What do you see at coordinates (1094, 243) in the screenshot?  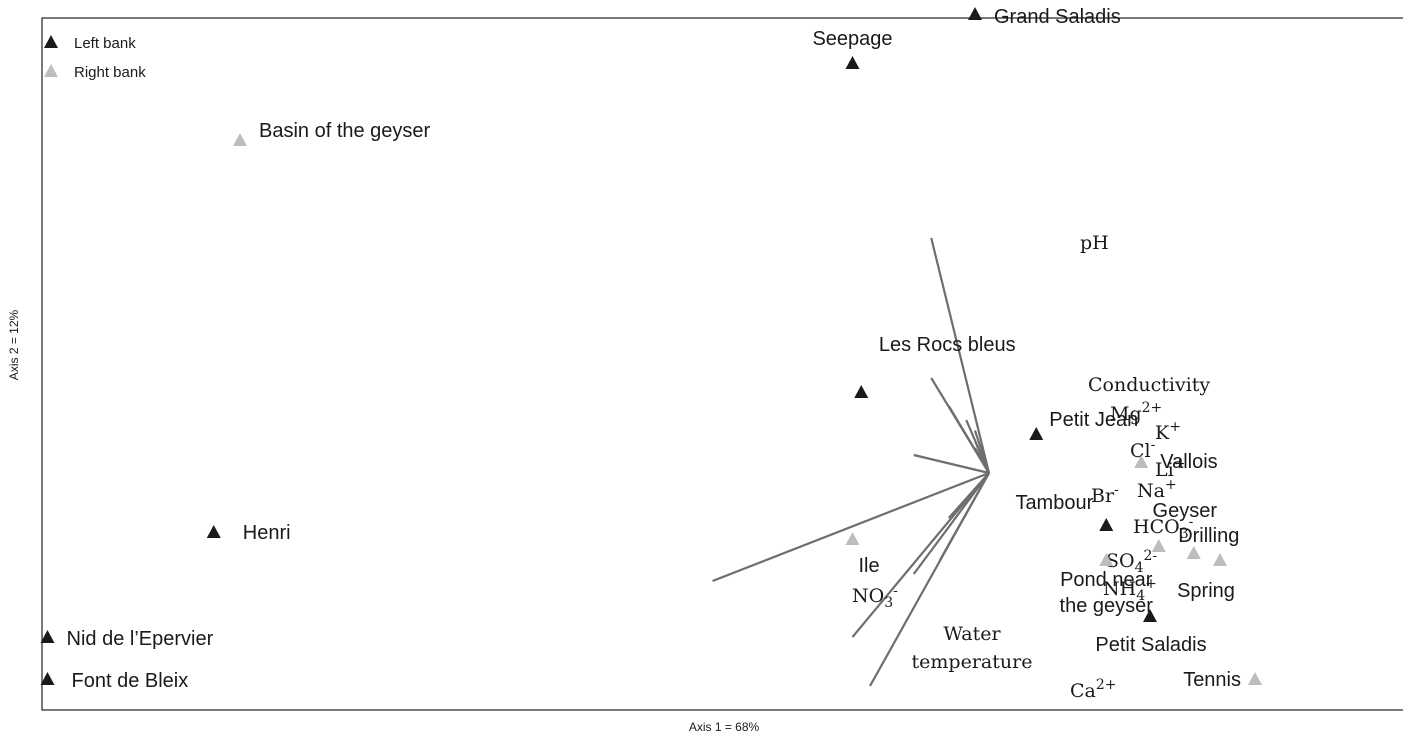 I see `var-label-ph: pH` at bounding box center [1094, 243].